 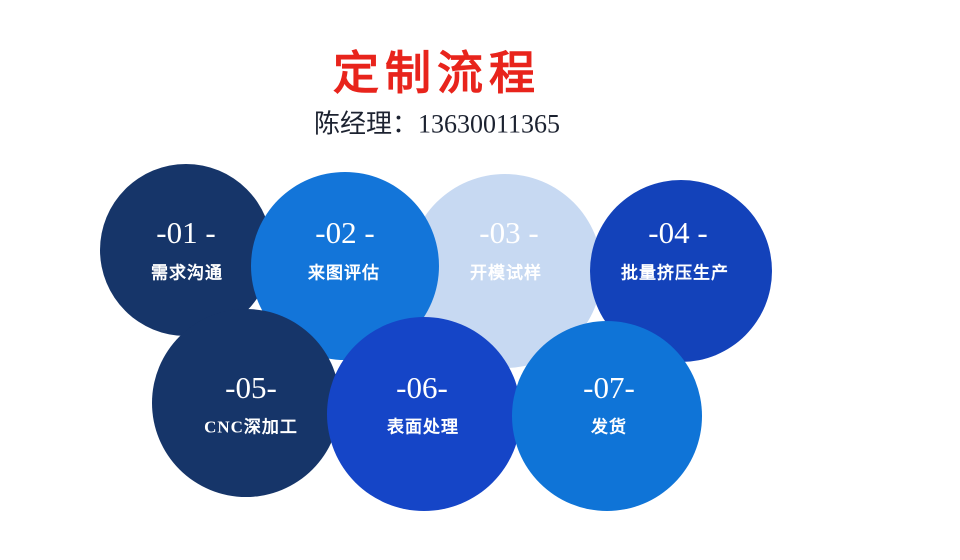 I want to click on step-label-3: 开模试样, so click(x=506, y=273).